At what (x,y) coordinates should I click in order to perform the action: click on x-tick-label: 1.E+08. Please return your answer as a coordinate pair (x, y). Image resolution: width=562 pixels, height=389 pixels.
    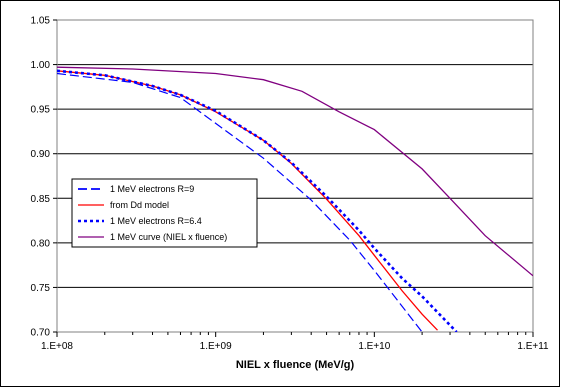
    Looking at the image, I should click on (57, 346).